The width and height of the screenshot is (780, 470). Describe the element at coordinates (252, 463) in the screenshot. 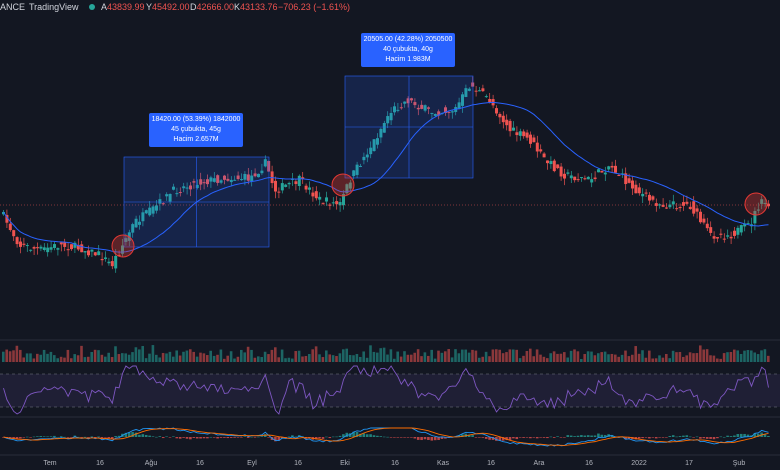

I see `x-axis-label: Eyl` at that location.